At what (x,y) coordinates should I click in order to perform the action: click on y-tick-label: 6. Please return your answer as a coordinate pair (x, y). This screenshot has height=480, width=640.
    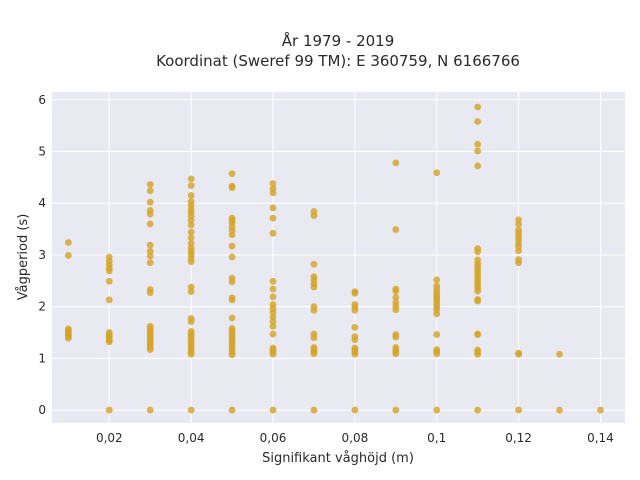
    Looking at the image, I should click on (42, 100).